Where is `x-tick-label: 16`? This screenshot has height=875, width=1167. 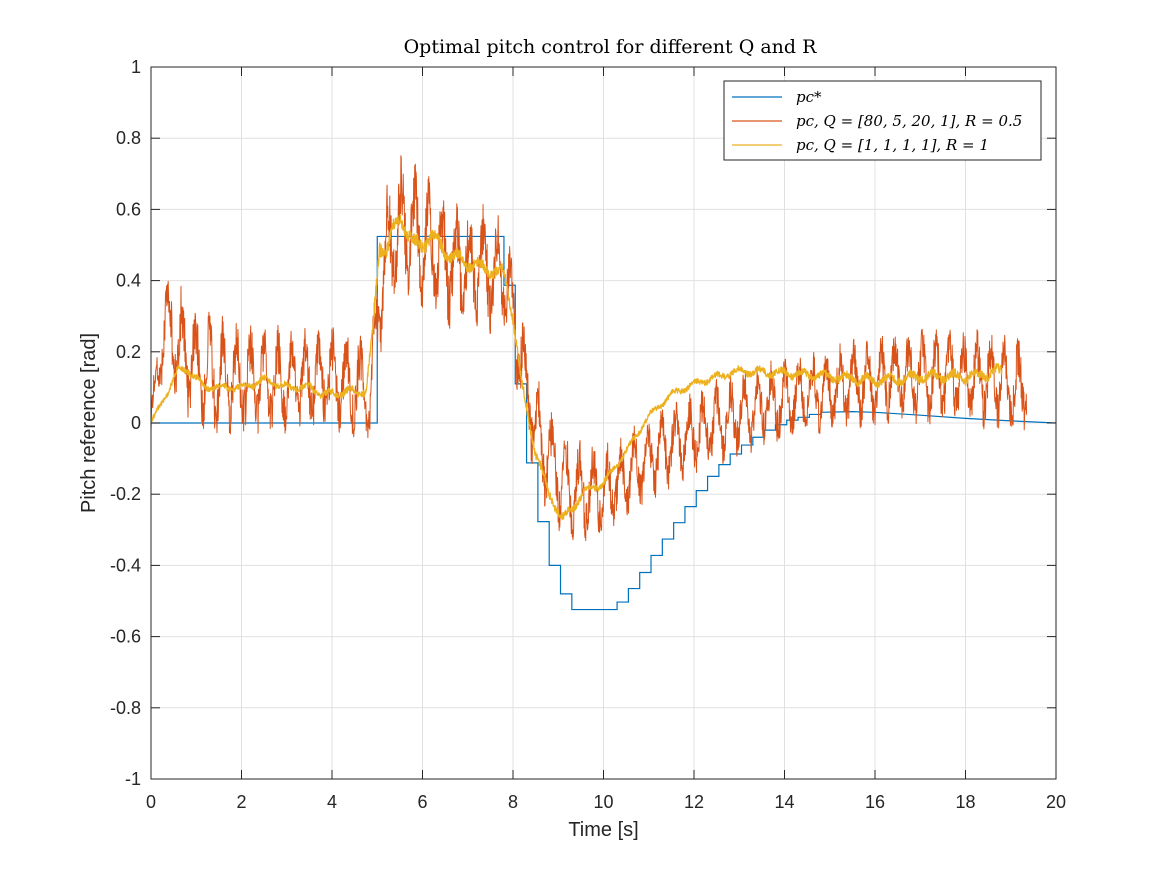
x-tick-label: 16 is located at coordinates (875, 802).